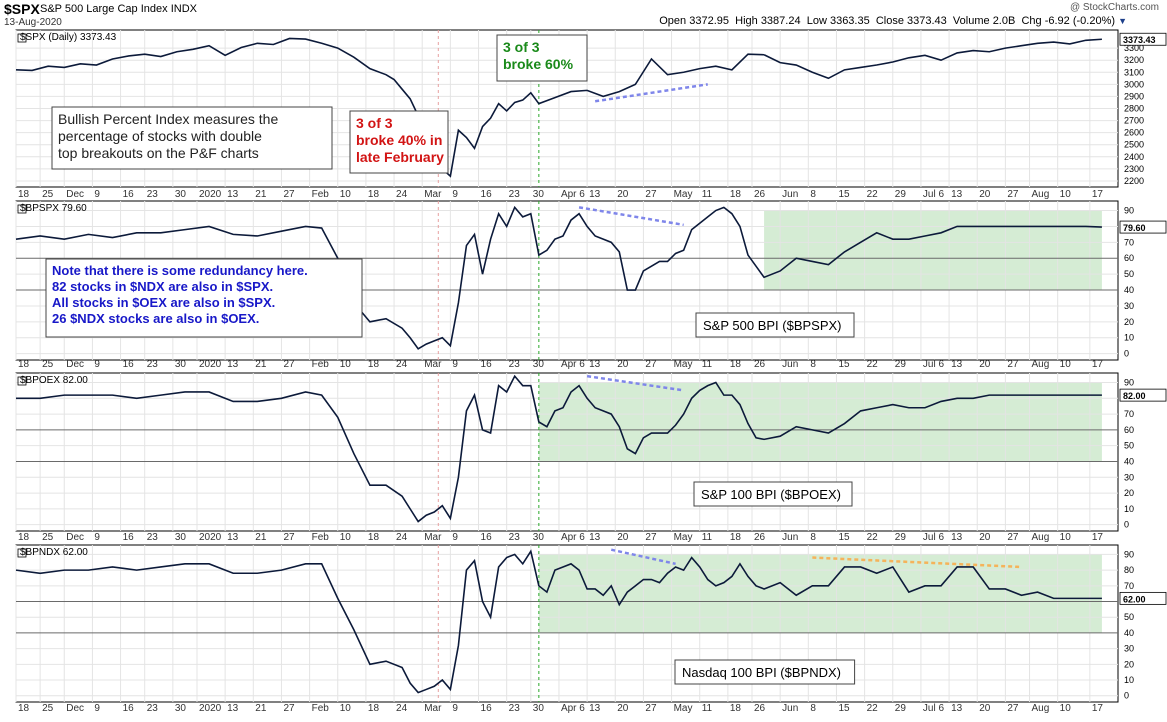 This screenshot has height=722, width=1167. I want to click on panel-3-xtick-13: 18, so click(374, 537).